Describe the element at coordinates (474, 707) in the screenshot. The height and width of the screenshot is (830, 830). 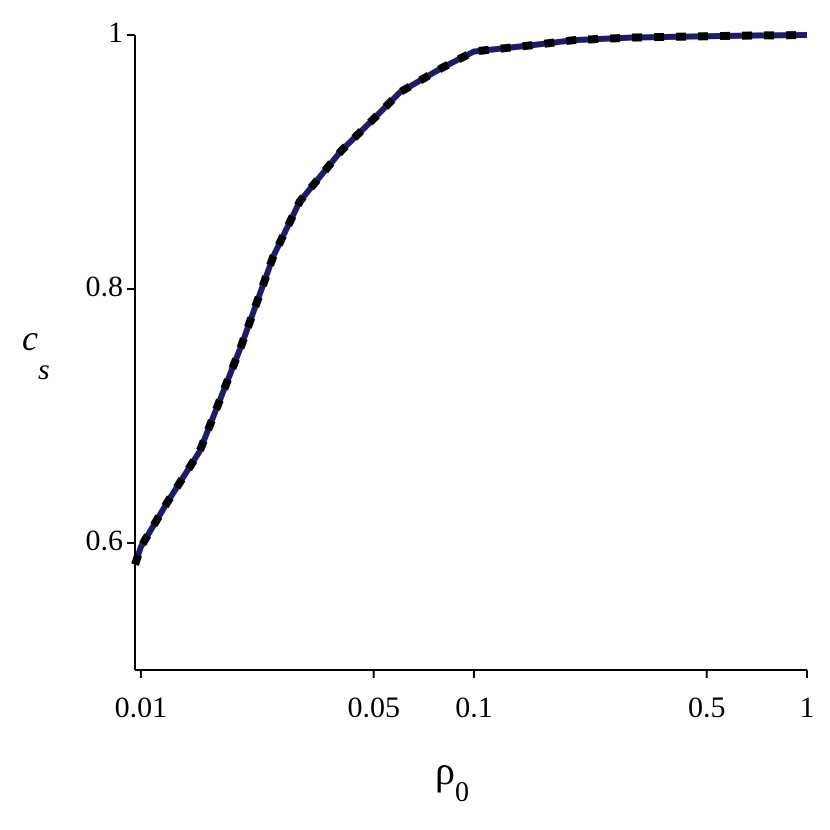
I see `x-tick-label: 0.1` at that location.